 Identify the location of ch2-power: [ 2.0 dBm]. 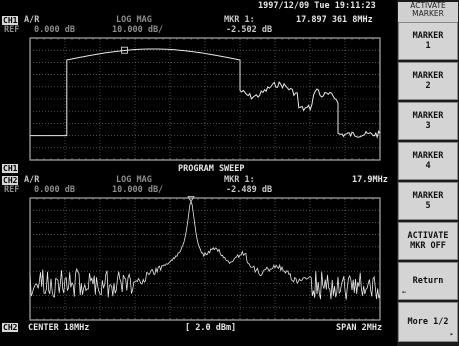
(211, 328).